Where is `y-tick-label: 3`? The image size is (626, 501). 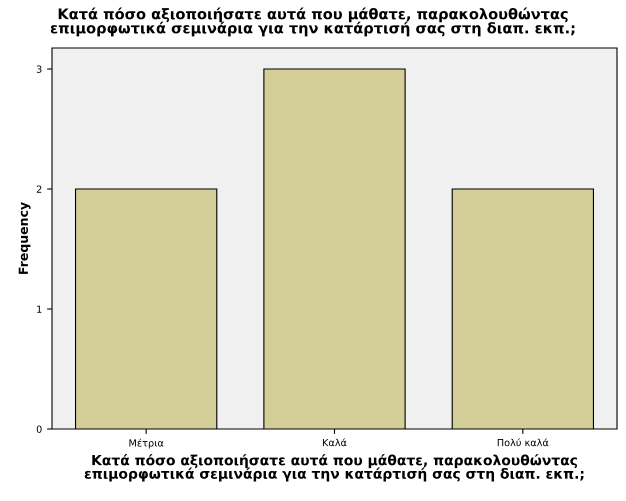
y-tick-label: 3 is located at coordinates (39, 69).